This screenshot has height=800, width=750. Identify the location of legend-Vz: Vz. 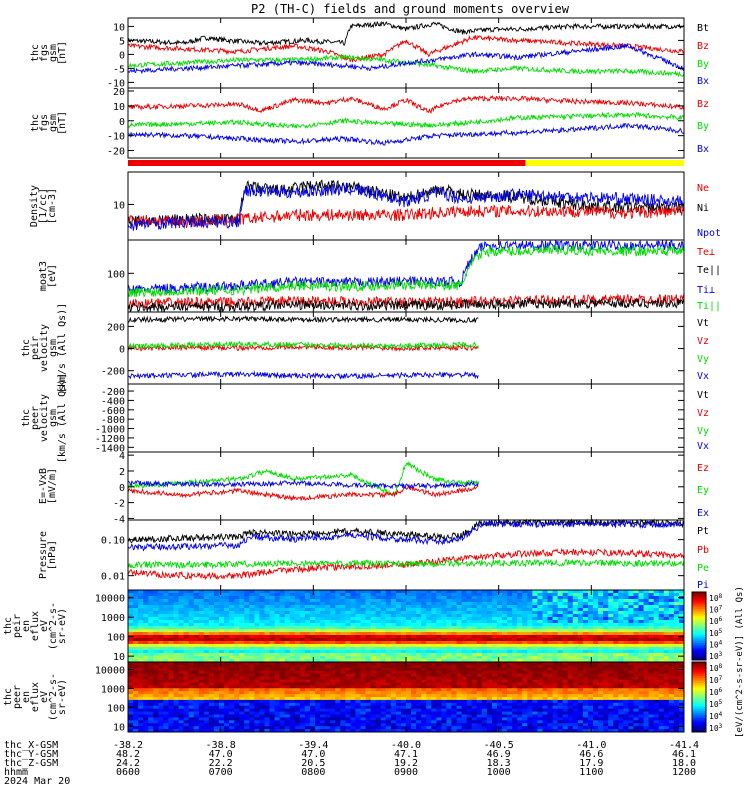
(703, 341).